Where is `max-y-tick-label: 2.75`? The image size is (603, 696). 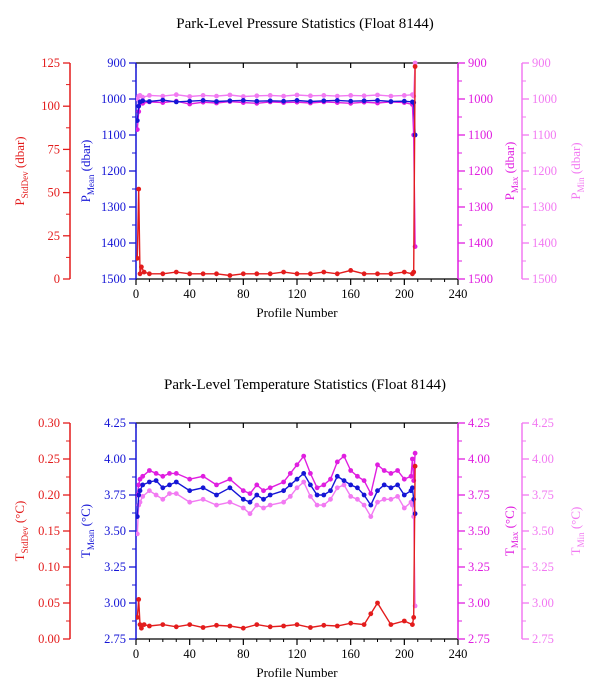 max-y-tick-label: 2.75 is located at coordinates (479, 639).